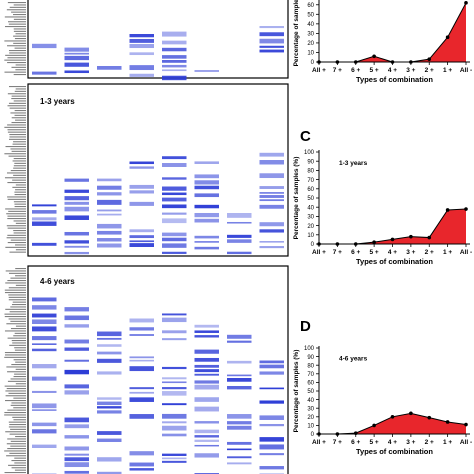 Image resolution: width=474 pixels, height=474 pixels. What do you see at coordinates (394, 261) in the screenshot?
I see `x-axis-label: Types of combination` at bounding box center [394, 261].